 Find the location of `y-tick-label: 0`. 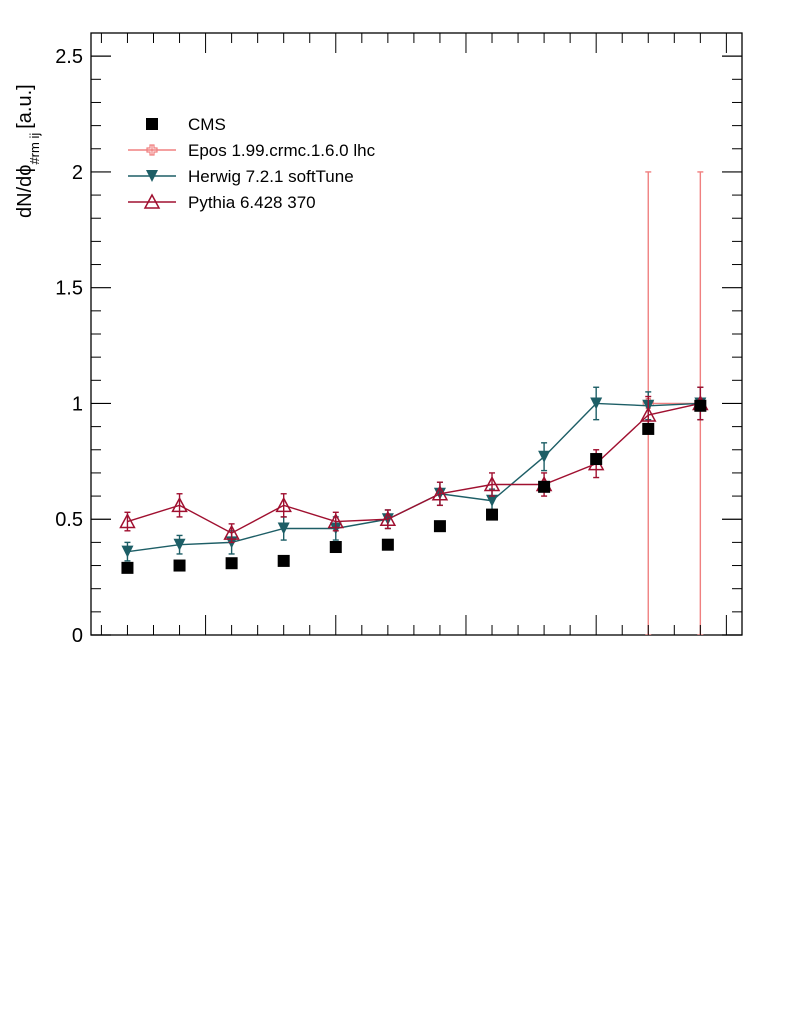

y-tick-label: 0 is located at coordinates (77, 636).